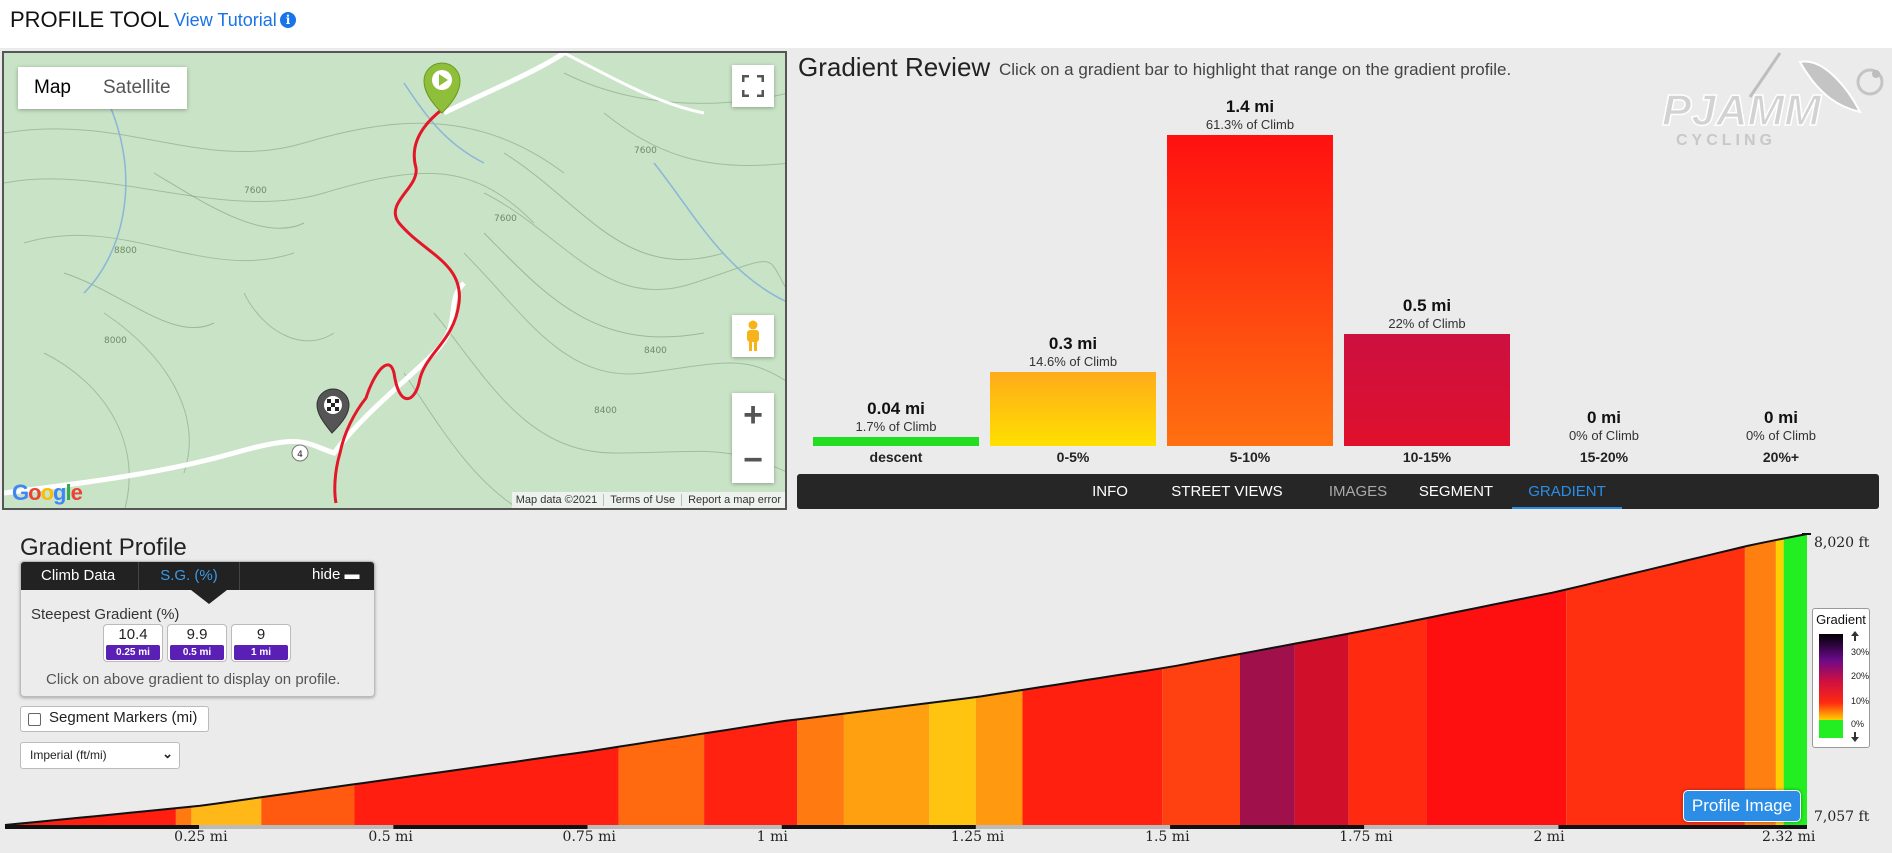 The width and height of the screenshot is (1892, 853). What do you see at coordinates (197, 643) in the screenshot?
I see `steepest-gradient-0.5mi: 9.9 0.5 mi` at bounding box center [197, 643].